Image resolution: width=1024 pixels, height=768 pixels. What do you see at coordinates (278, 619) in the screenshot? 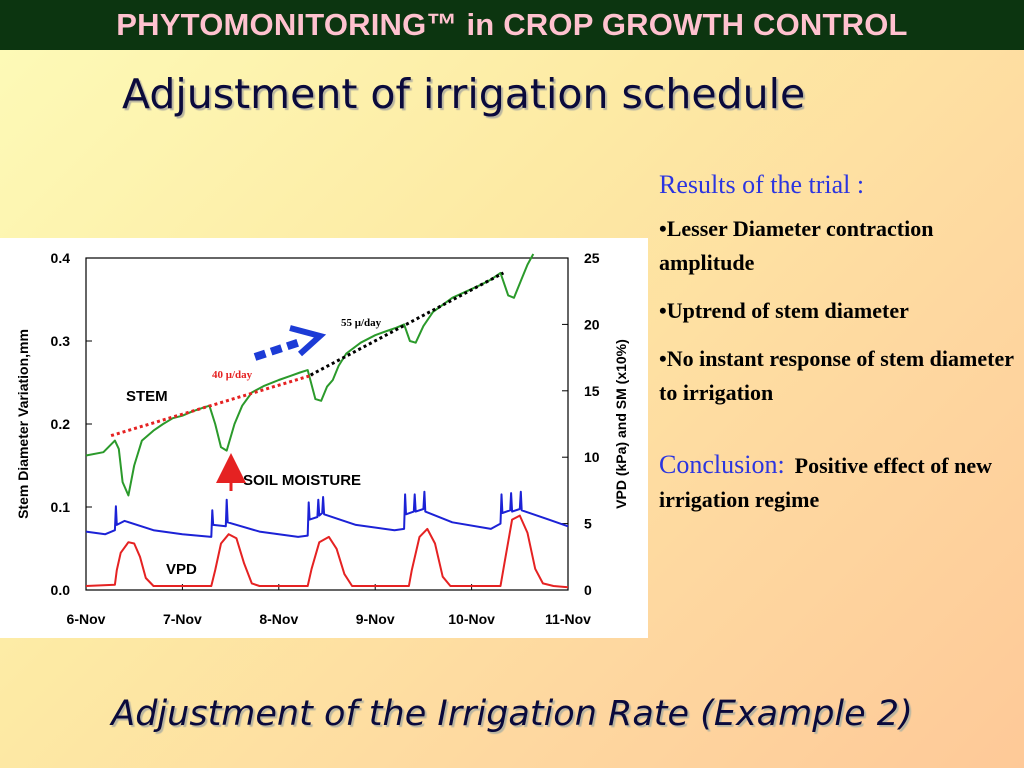
I see `x-axis-tick-label: 8-Nov` at bounding box center [278, 619].